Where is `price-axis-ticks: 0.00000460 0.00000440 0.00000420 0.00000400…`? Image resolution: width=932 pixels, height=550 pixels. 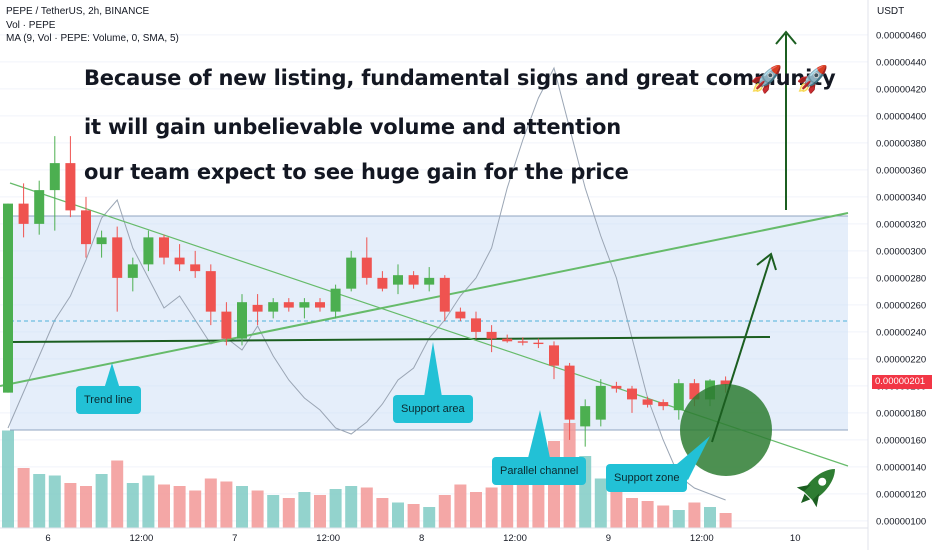 price-axis-ticks: 0.00000460 0.00000440 0.00000420 0.00000400… is located at coordinates (901, 278).